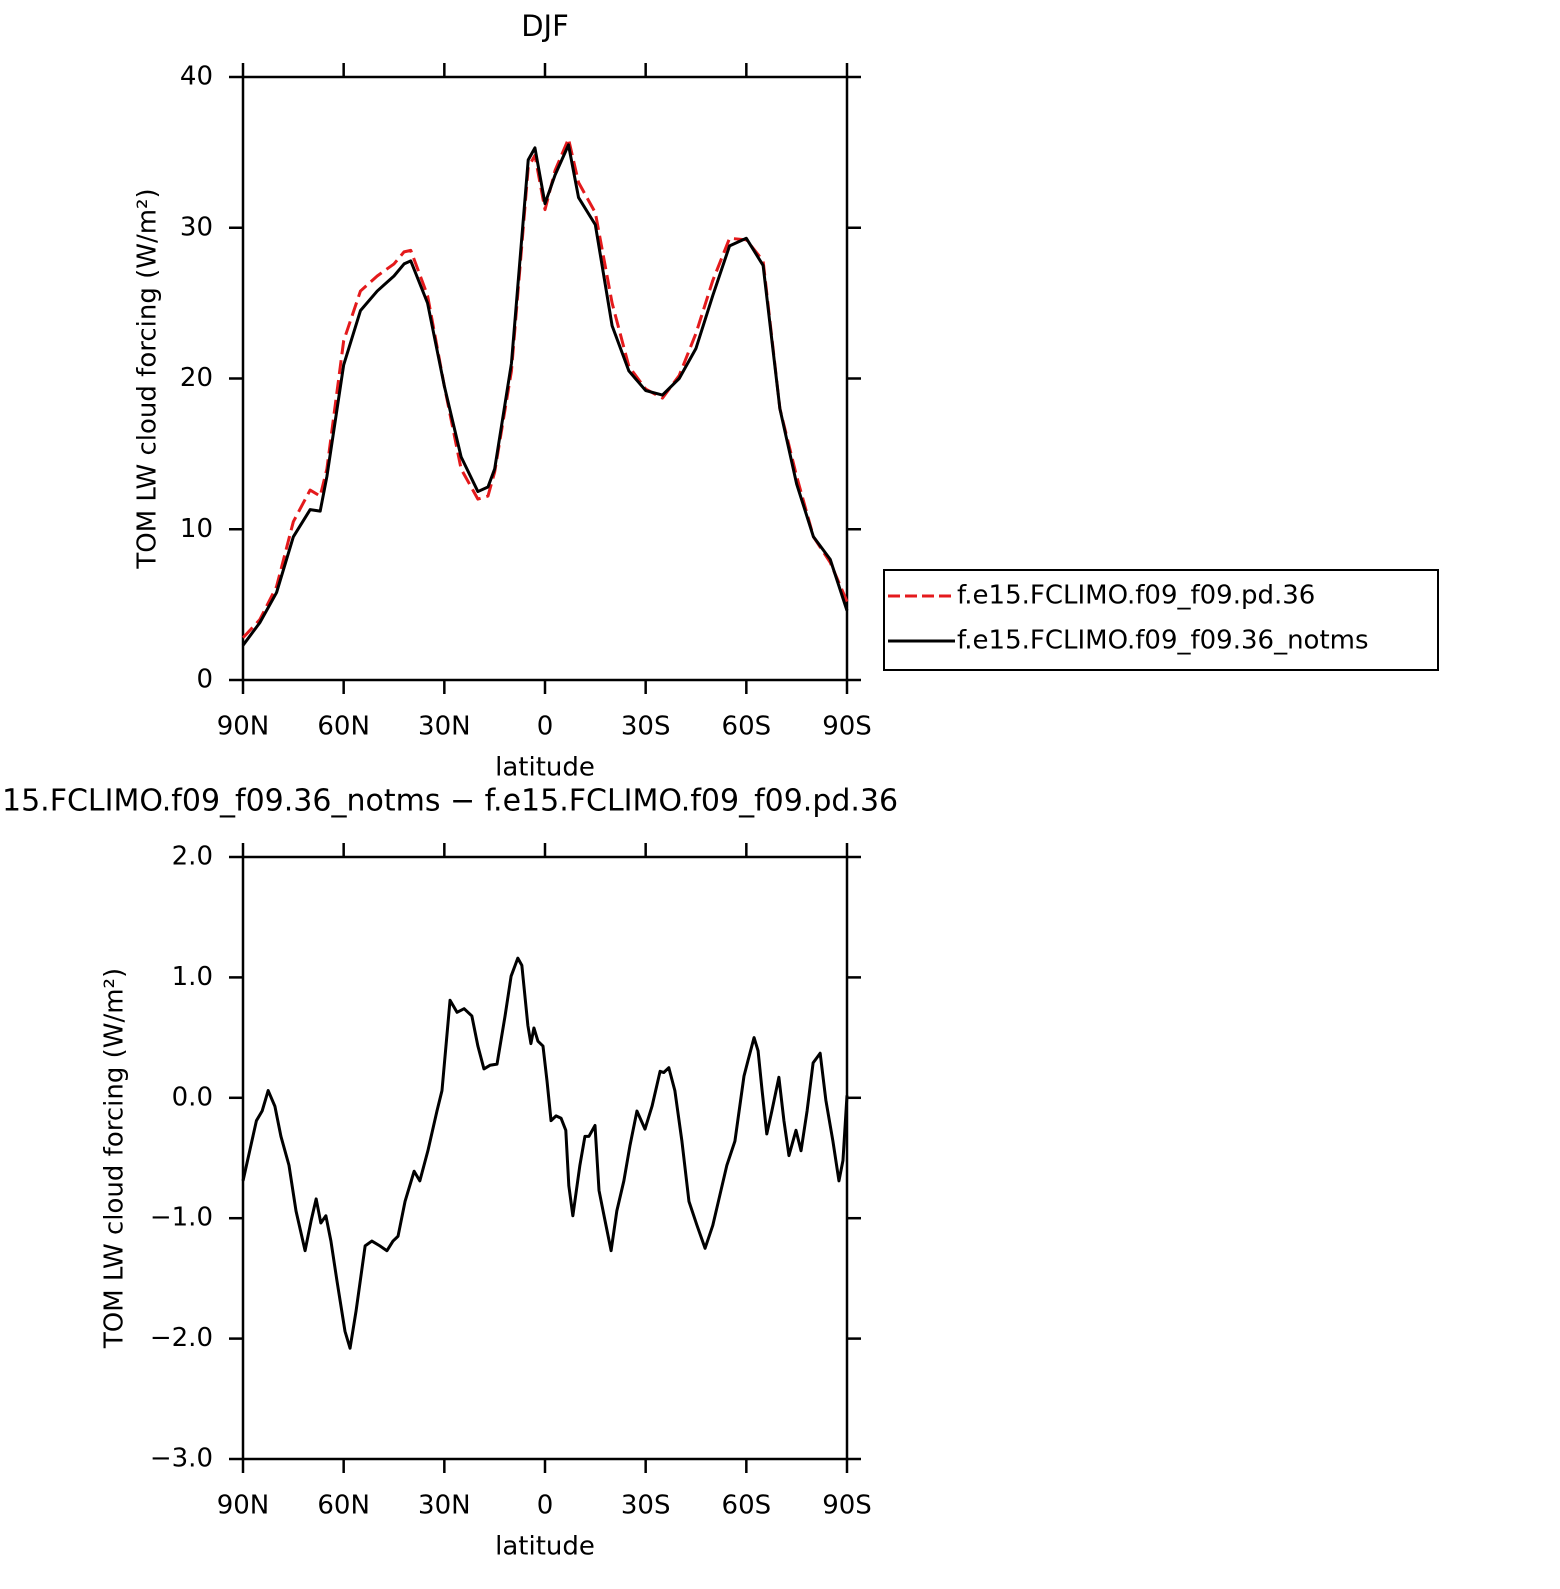 This screenshot has width=1560, height=1589. What do you see at coordinates (181, 1338) in the screenshot?
I see `y-tick-label: −2.0` at bounding box center [181, 1338].